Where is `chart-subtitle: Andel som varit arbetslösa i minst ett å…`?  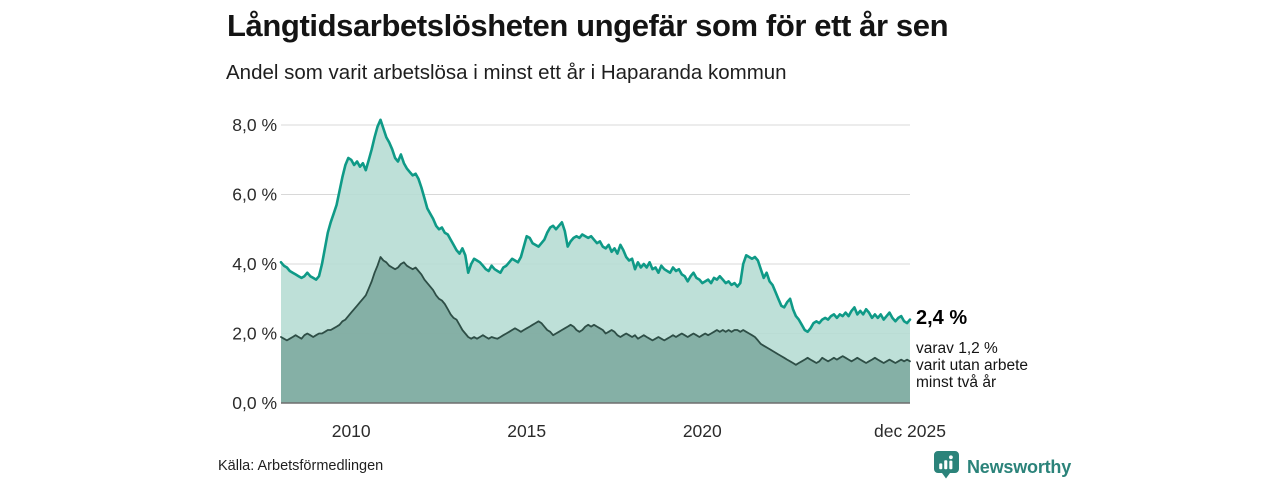
chart-subtitle: Andel som varit arbetslösa i minst ett å… is located at coordinates (506, 72).